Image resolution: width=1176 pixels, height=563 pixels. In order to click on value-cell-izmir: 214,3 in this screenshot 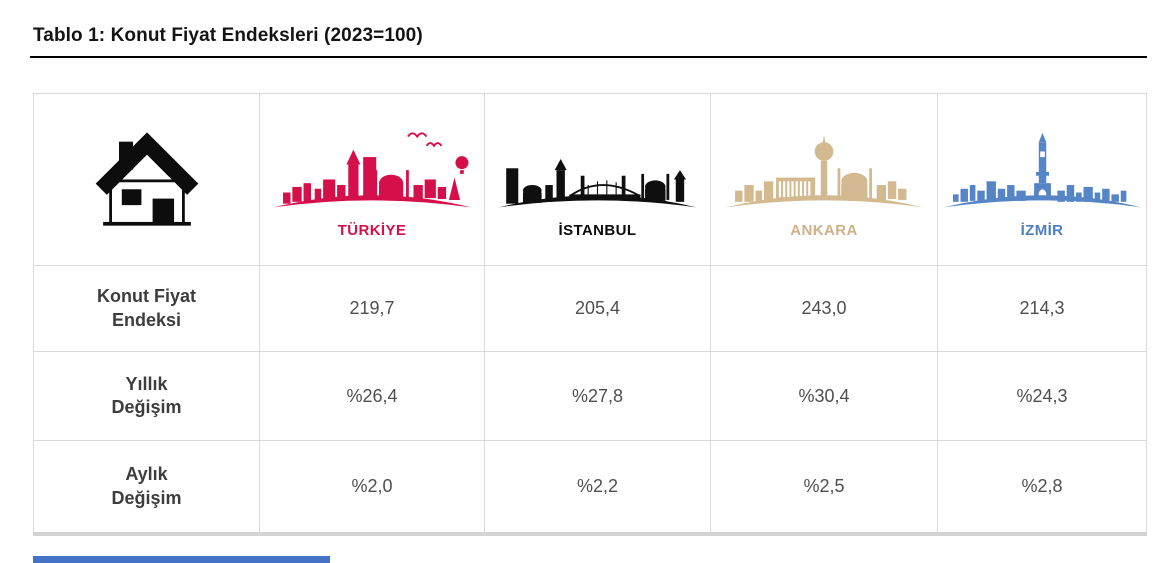, I will do `click(1042, 308)`.